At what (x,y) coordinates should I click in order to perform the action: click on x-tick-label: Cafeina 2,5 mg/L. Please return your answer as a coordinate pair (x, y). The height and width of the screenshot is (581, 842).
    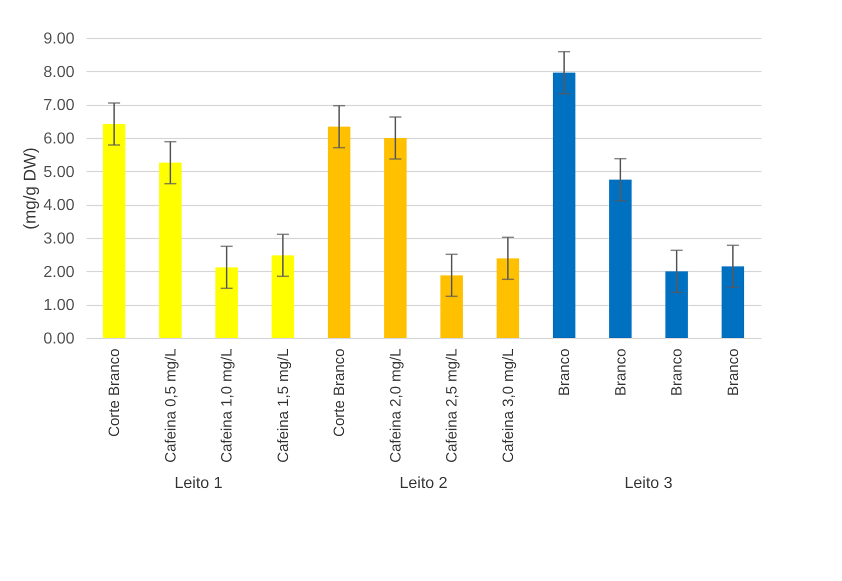
    Looking at the image, I should click on (452, 405).